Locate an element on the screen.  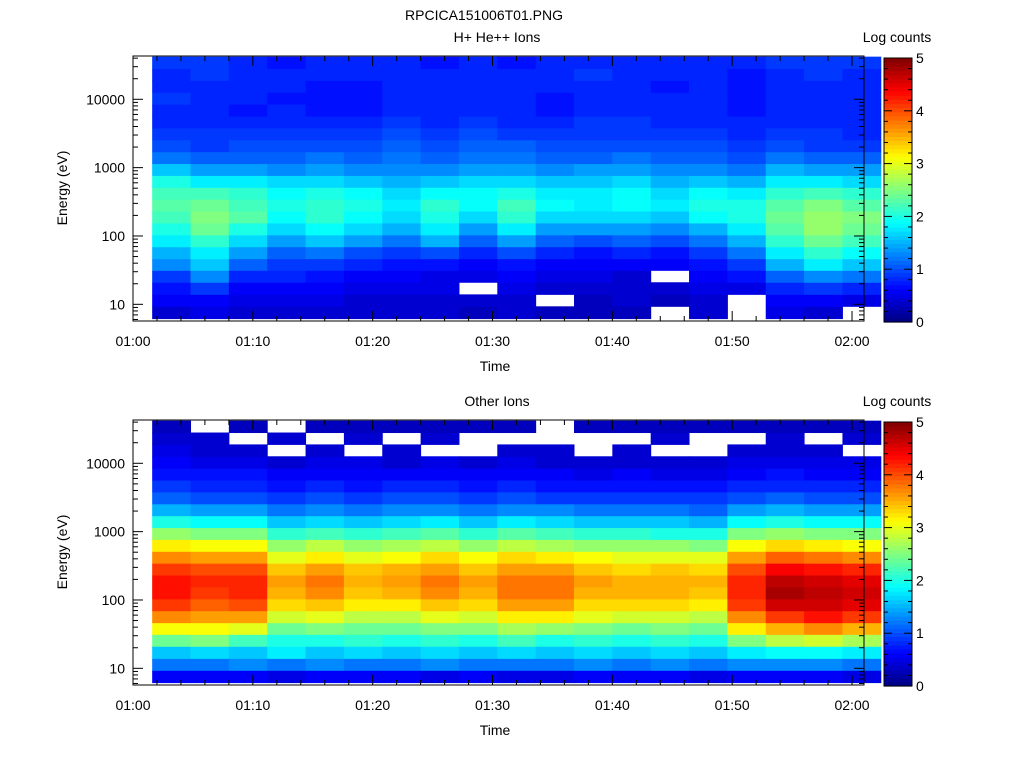
colorbar-tick-label: 3 is located at coordinates (920, 164).